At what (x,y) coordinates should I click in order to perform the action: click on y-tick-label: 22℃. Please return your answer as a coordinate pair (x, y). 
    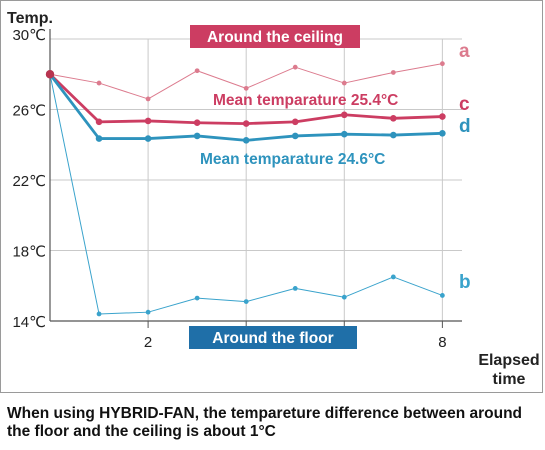
    Looking at the image, I should click on (29, 181).